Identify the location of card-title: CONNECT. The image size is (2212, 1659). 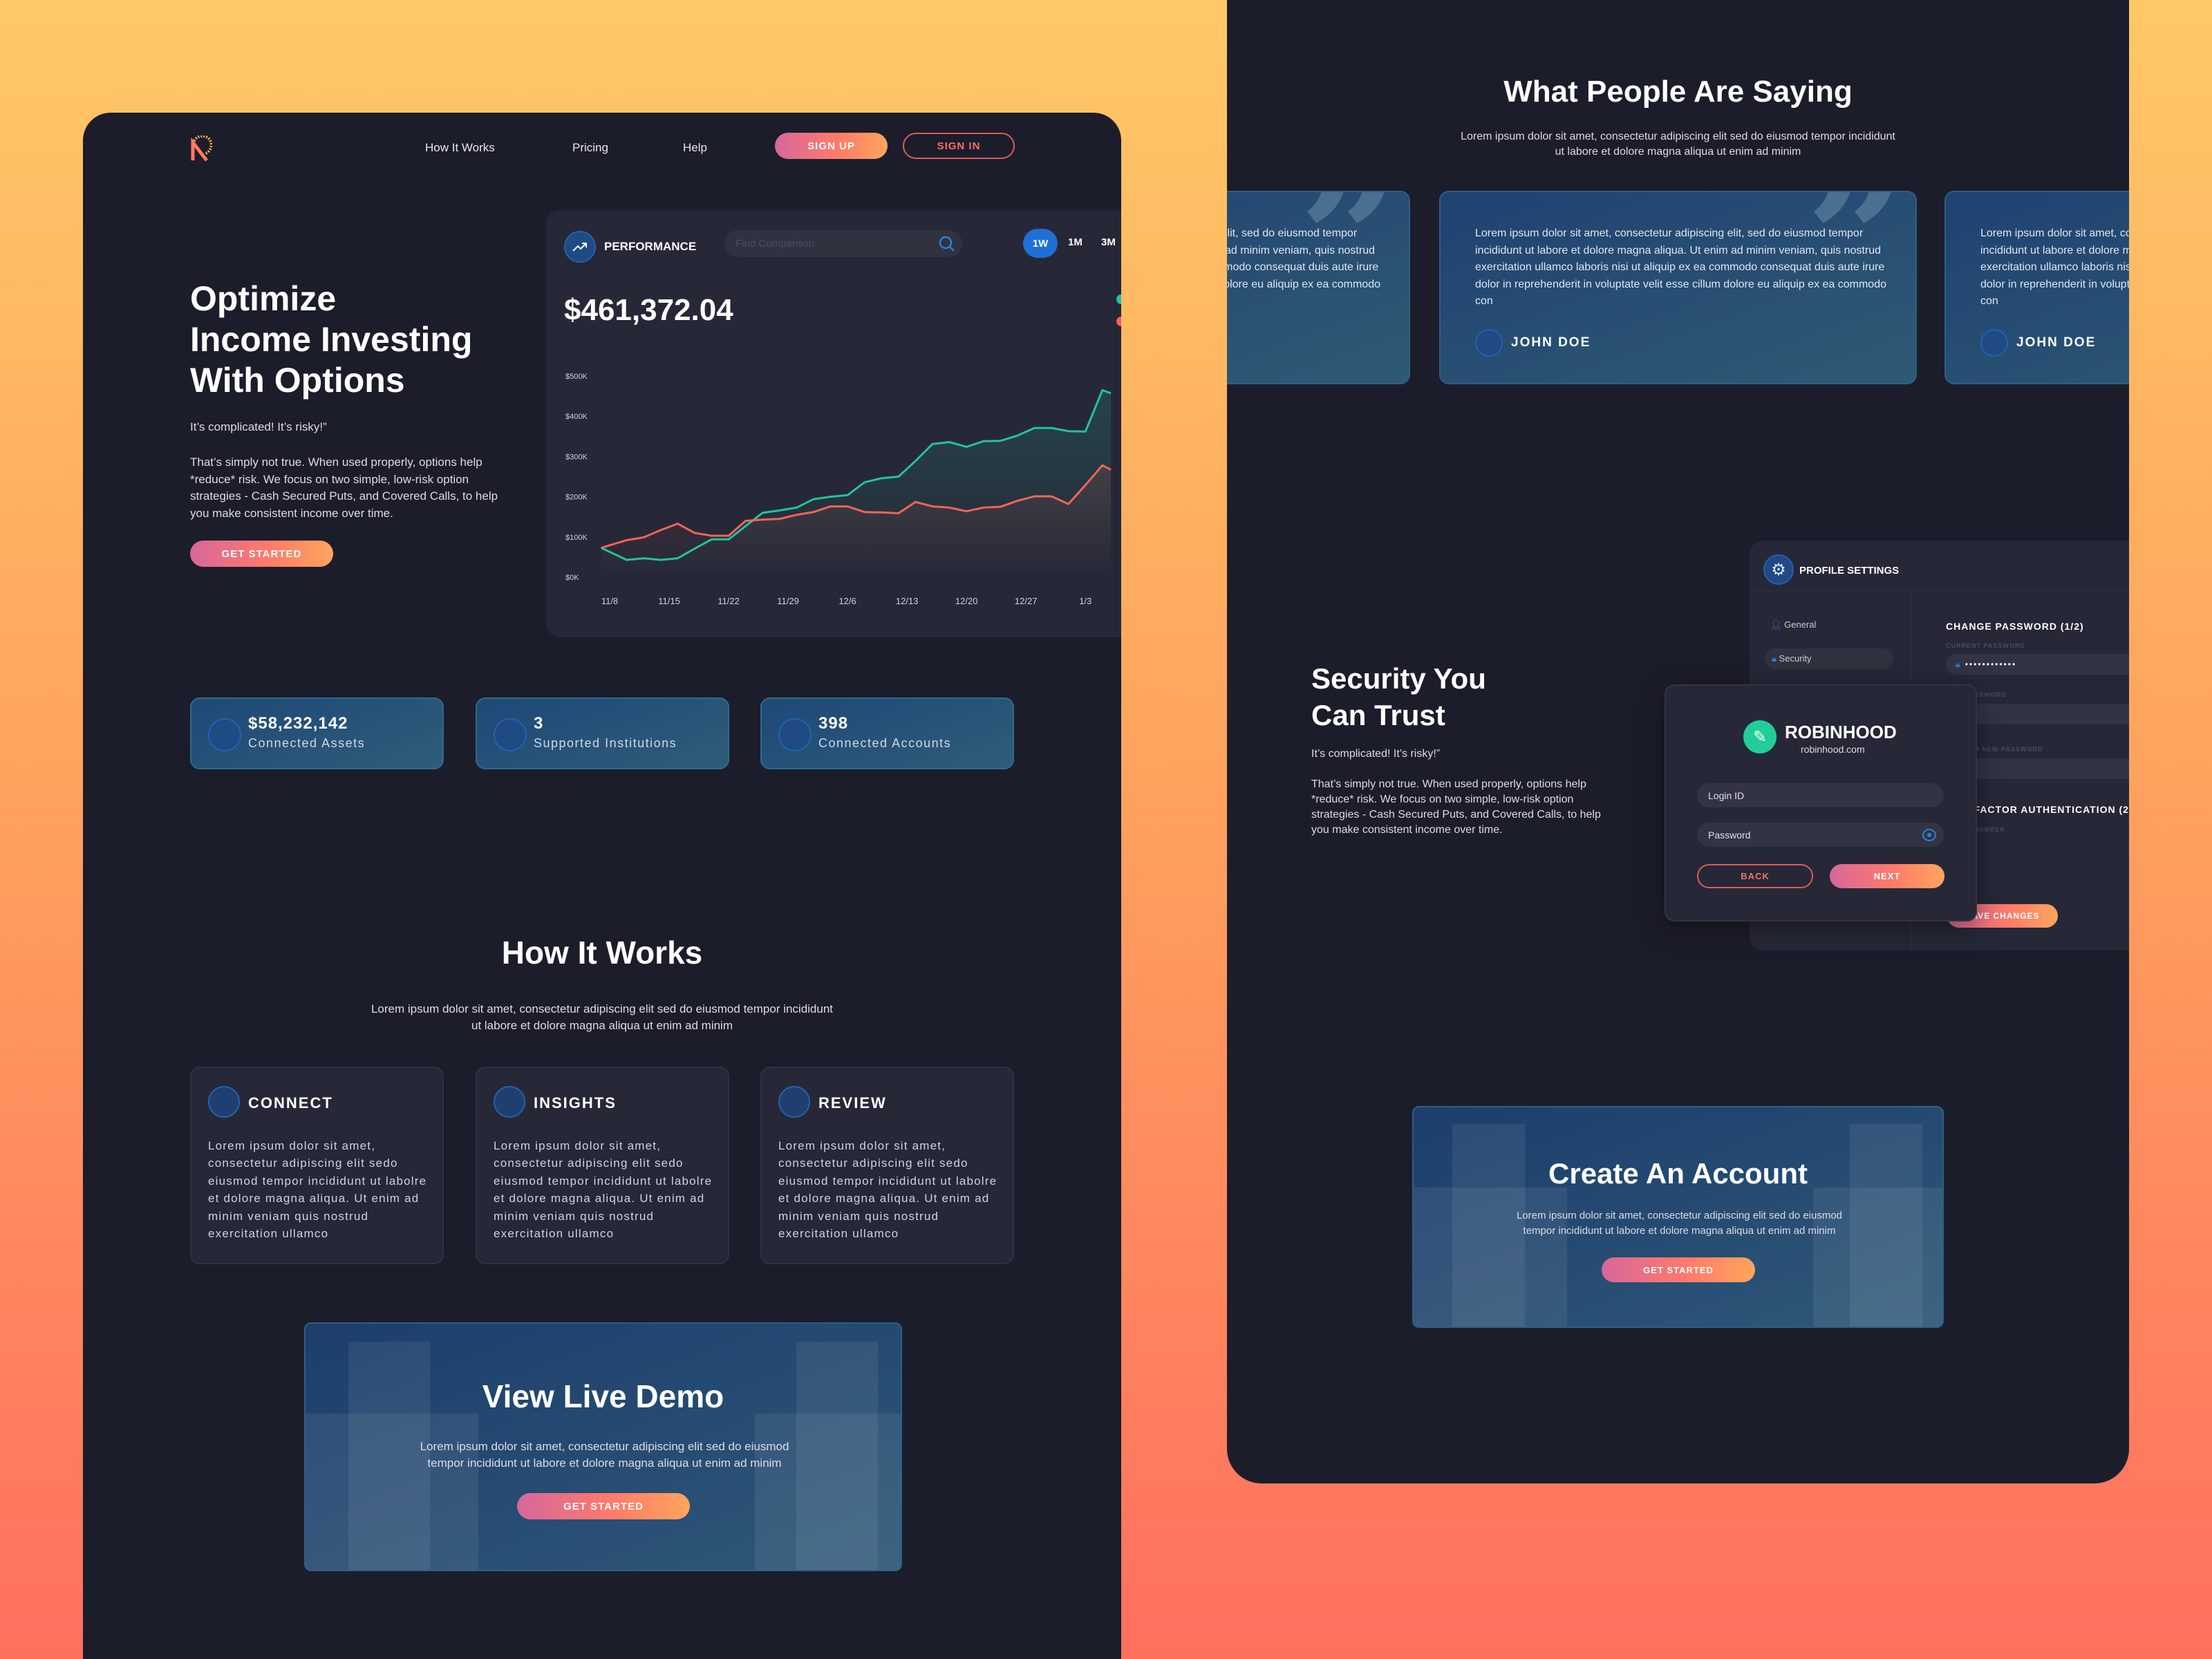
(290, 1103).